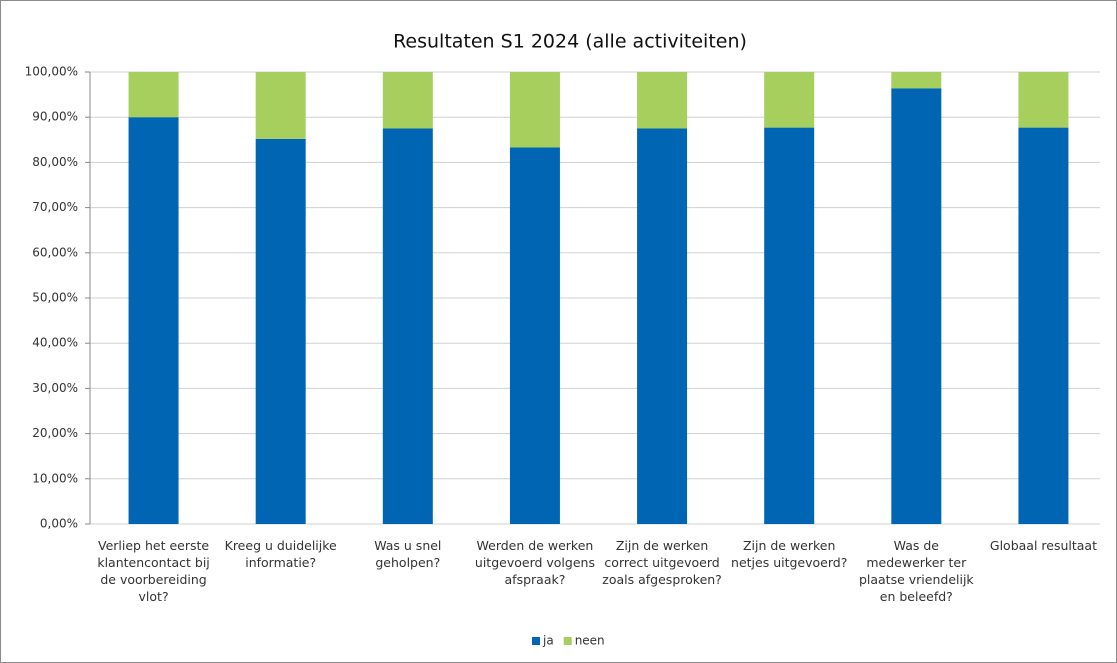 This screenshot has width=1117, height=663. Describe the element at coordinates (789, 554) in the screenshot. I see `x-tick-label: Zijn de werken netjes uitgevoerd?` at that location.